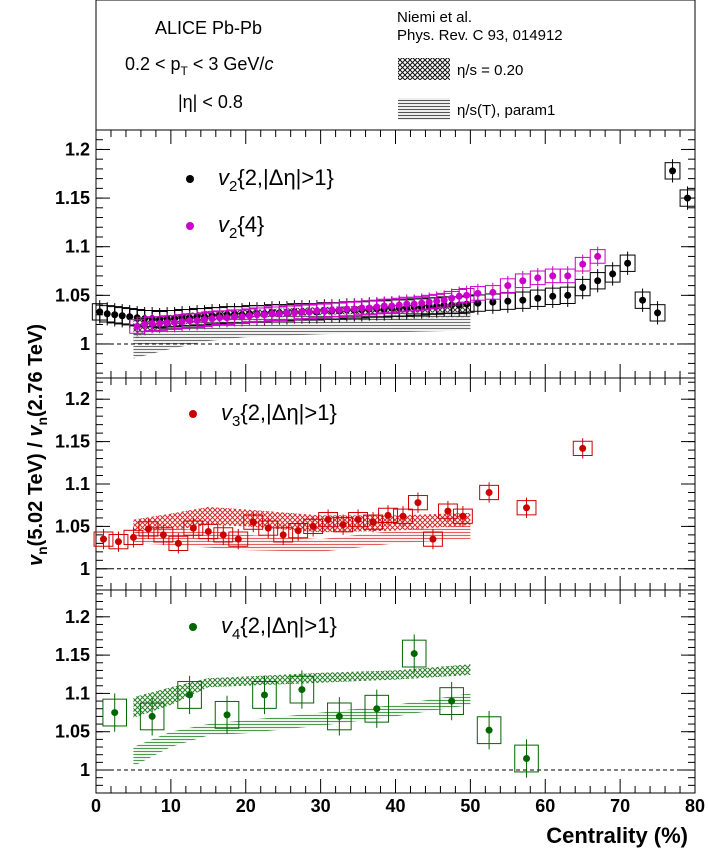 This screenshot has width=709, height=859. What do you see at coordinates (72, 442) in the screenshot?
I see `y-tick-label-middle: 1.15` at bounding box center [72, 442].